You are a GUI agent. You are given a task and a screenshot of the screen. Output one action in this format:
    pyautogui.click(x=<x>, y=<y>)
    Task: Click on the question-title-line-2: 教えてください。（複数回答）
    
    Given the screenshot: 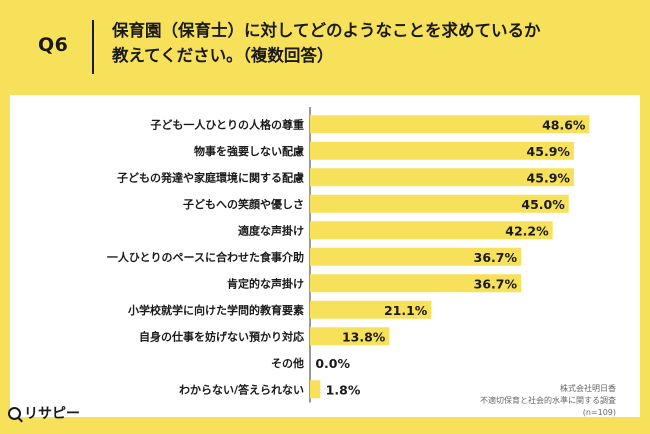 What is the action you would take?
    pyautogui.click(x=223, y=55)
    